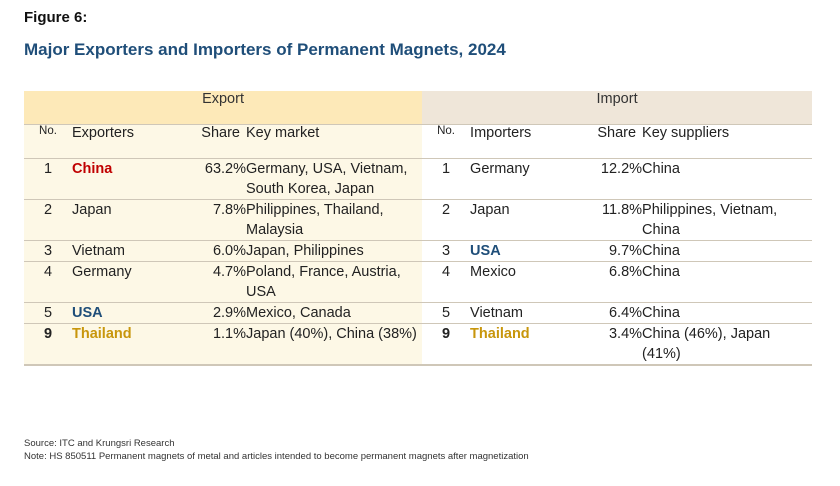  Describe the element at coordinates (334, 251) in the screenshot. I see `key-market: Japan, Philippines` at that location.